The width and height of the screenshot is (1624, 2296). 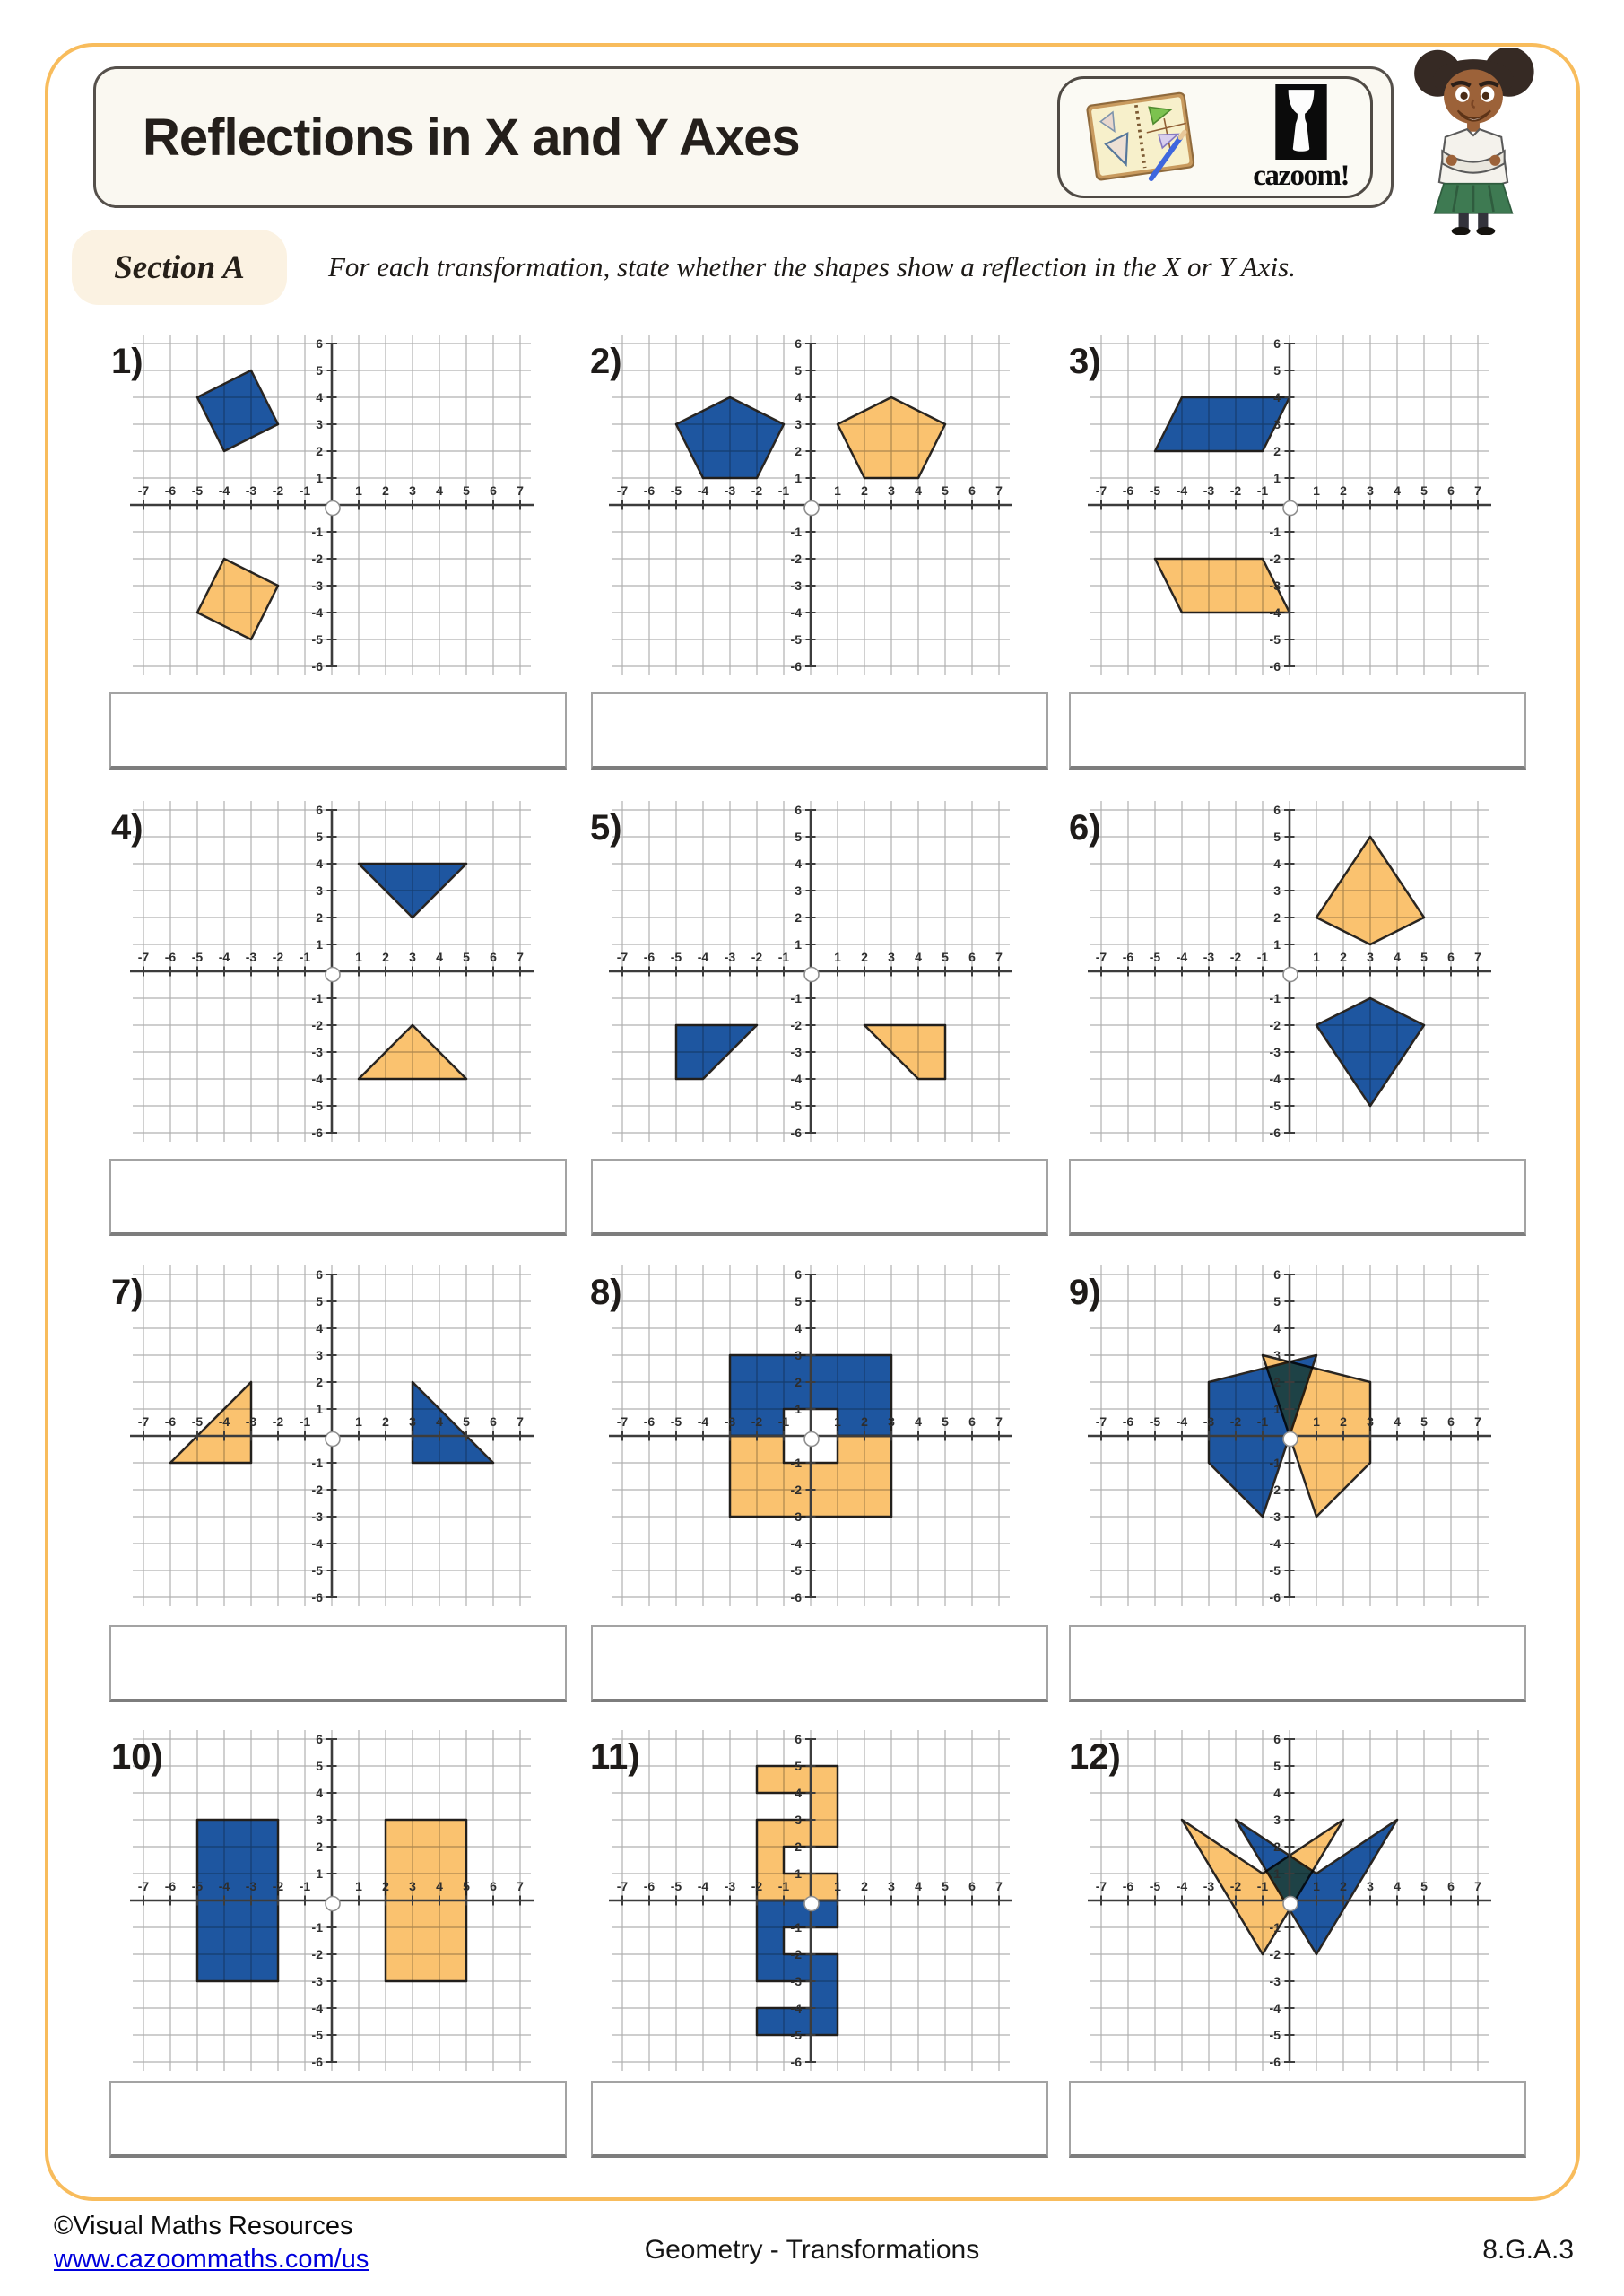 I want to click on svg-text: 3, so click(x=319, y=424).